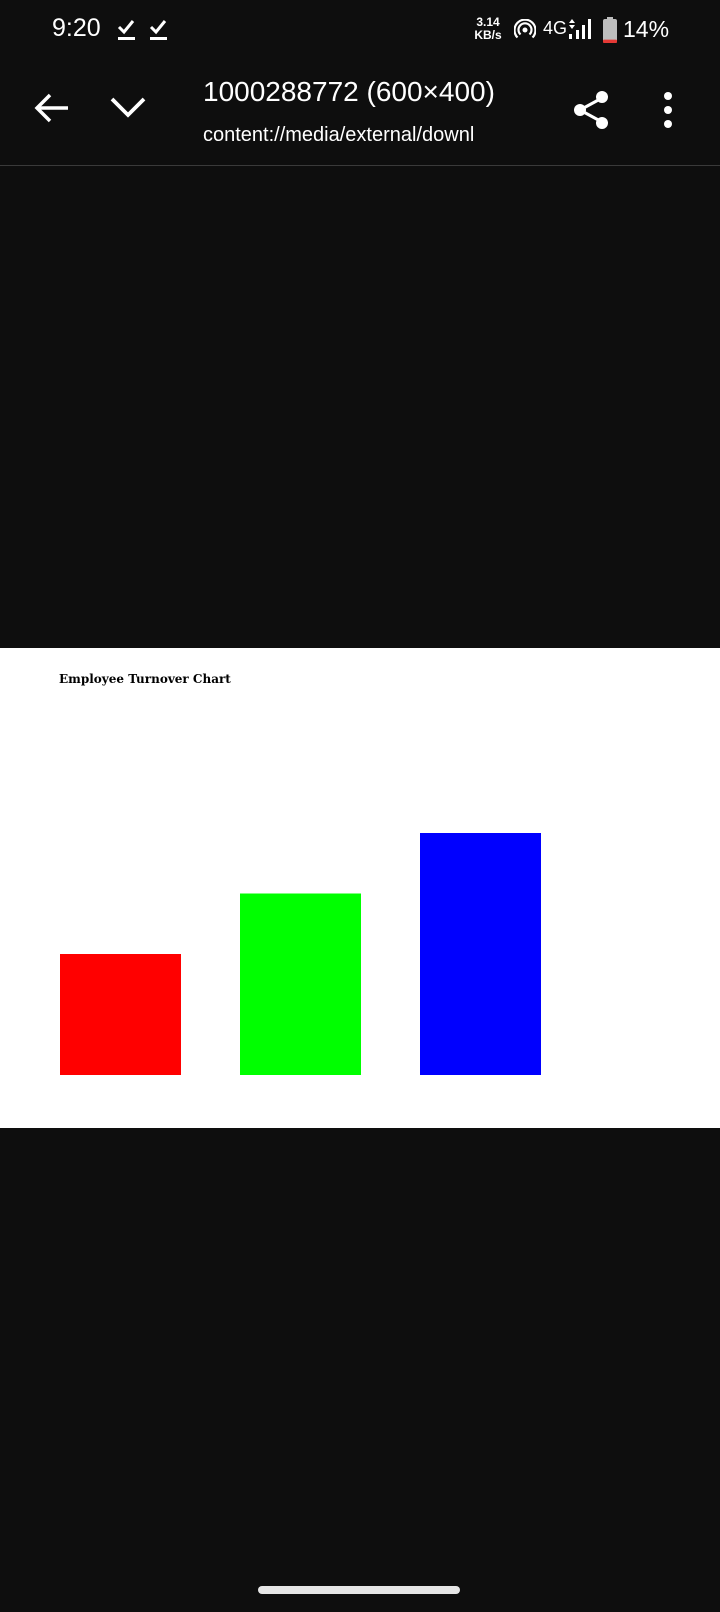  I want to click on battery-icon, so click(610, 30).